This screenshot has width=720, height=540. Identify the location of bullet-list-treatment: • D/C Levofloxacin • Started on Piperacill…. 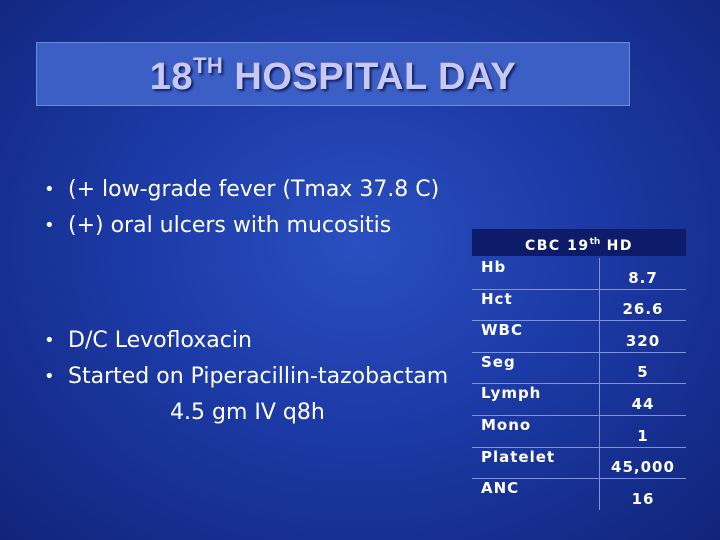
(244, 377).